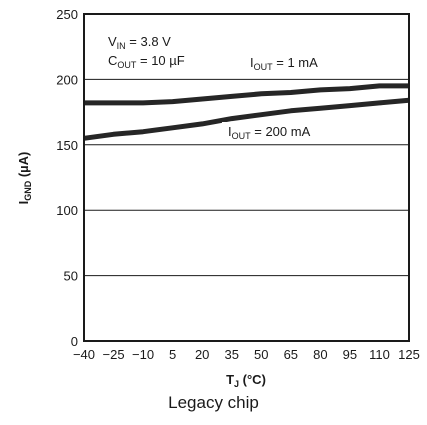  What do you see at coordinates (172, 354) in the screenshot?
I see `x-tick-label: 5` at bounding box center [172, 354].